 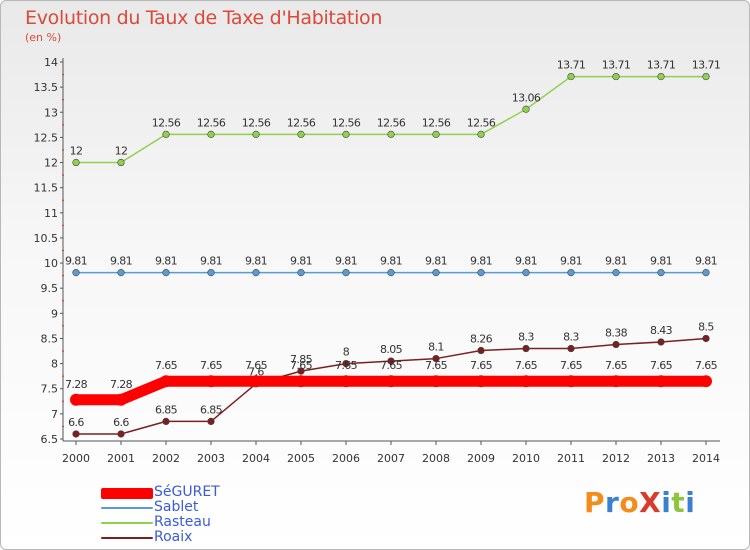 I want to click on x-tick-label: 2005, so click(x=301, y=458).